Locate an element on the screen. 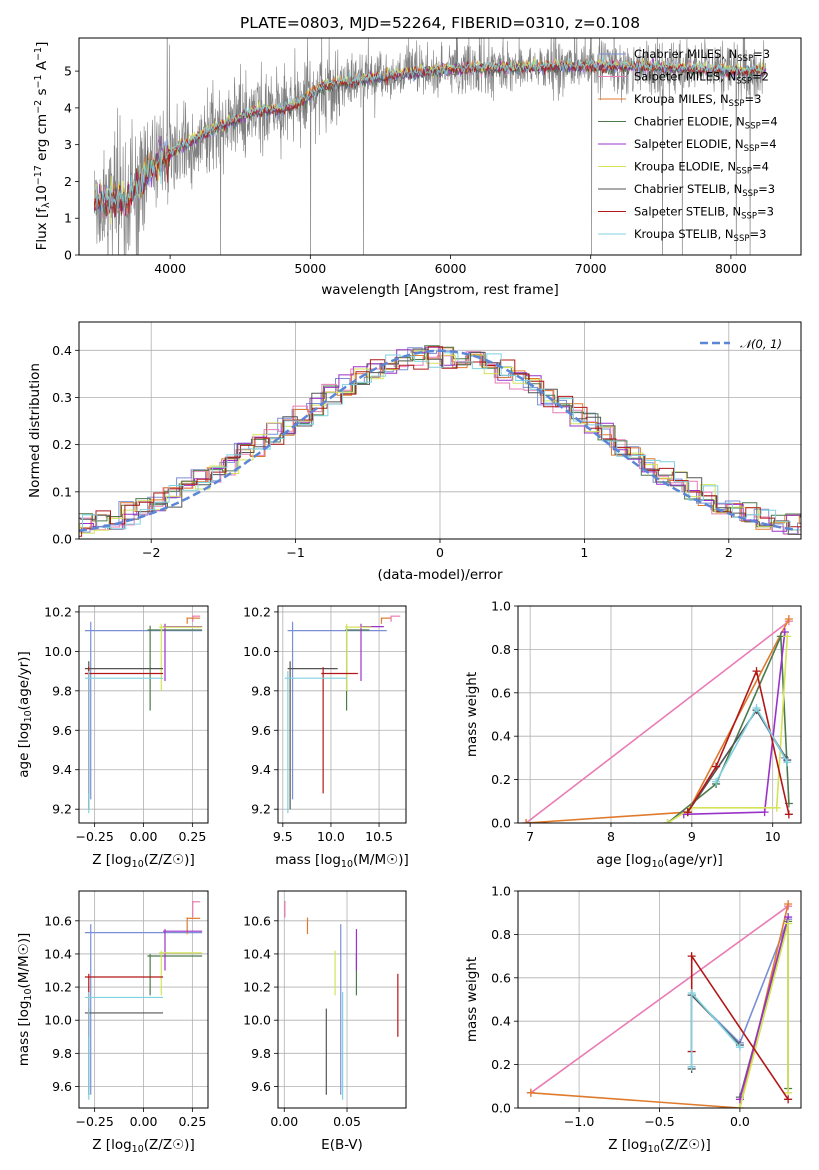  x-tick-label: −2 is located at coordinates (151, 552).